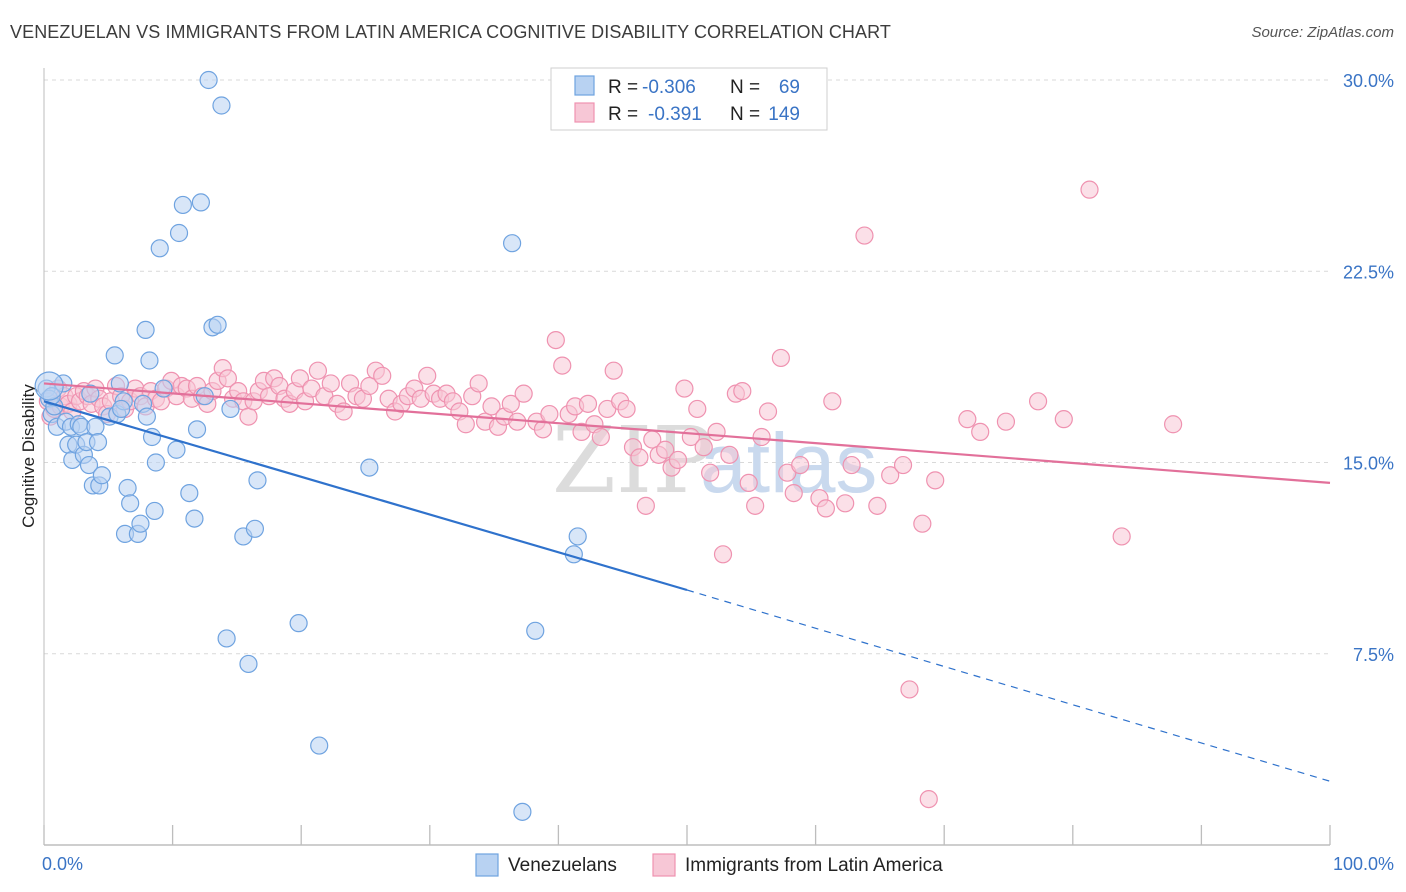  I want to click on trend-line-immigrants, so click(687, 433).